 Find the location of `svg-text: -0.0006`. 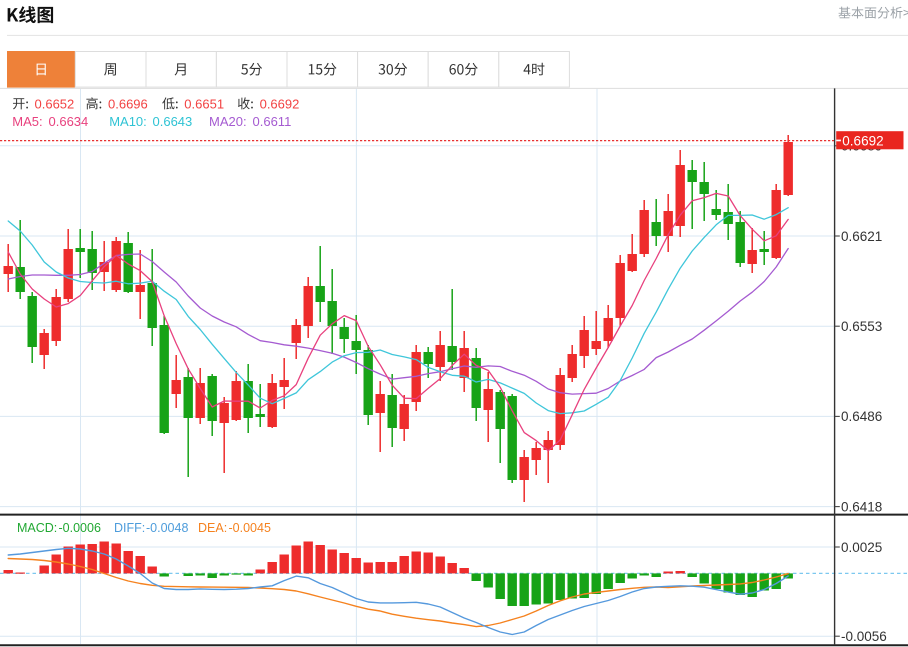

svg-text: -0.0006 is located at coordinates (80, 528).